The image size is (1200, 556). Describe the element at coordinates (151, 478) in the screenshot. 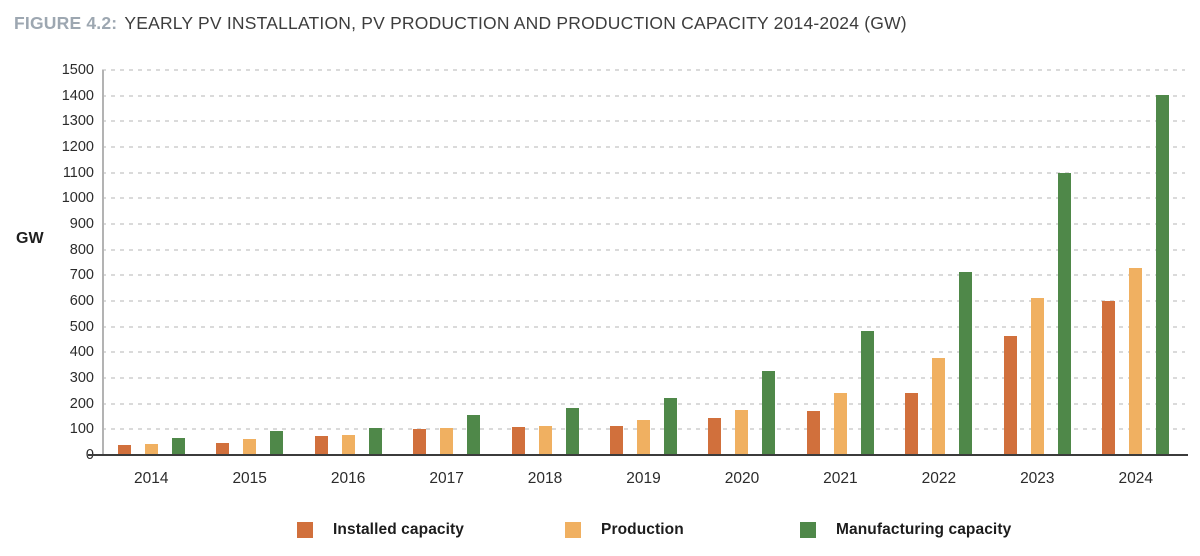

I see `x-tick-label-2014: 2014` at that location.